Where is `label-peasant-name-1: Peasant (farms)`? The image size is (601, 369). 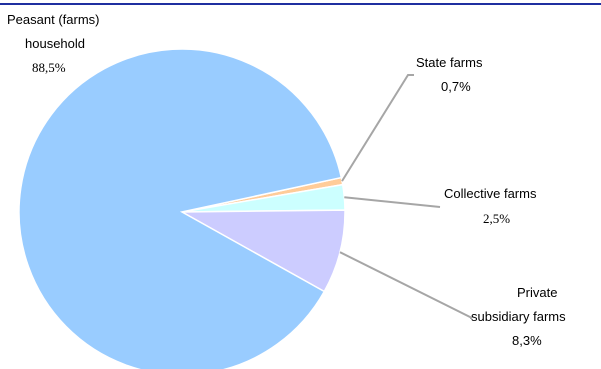 label-peasant-name-1: Peasant (farms) is located at coordinates (53, 19).